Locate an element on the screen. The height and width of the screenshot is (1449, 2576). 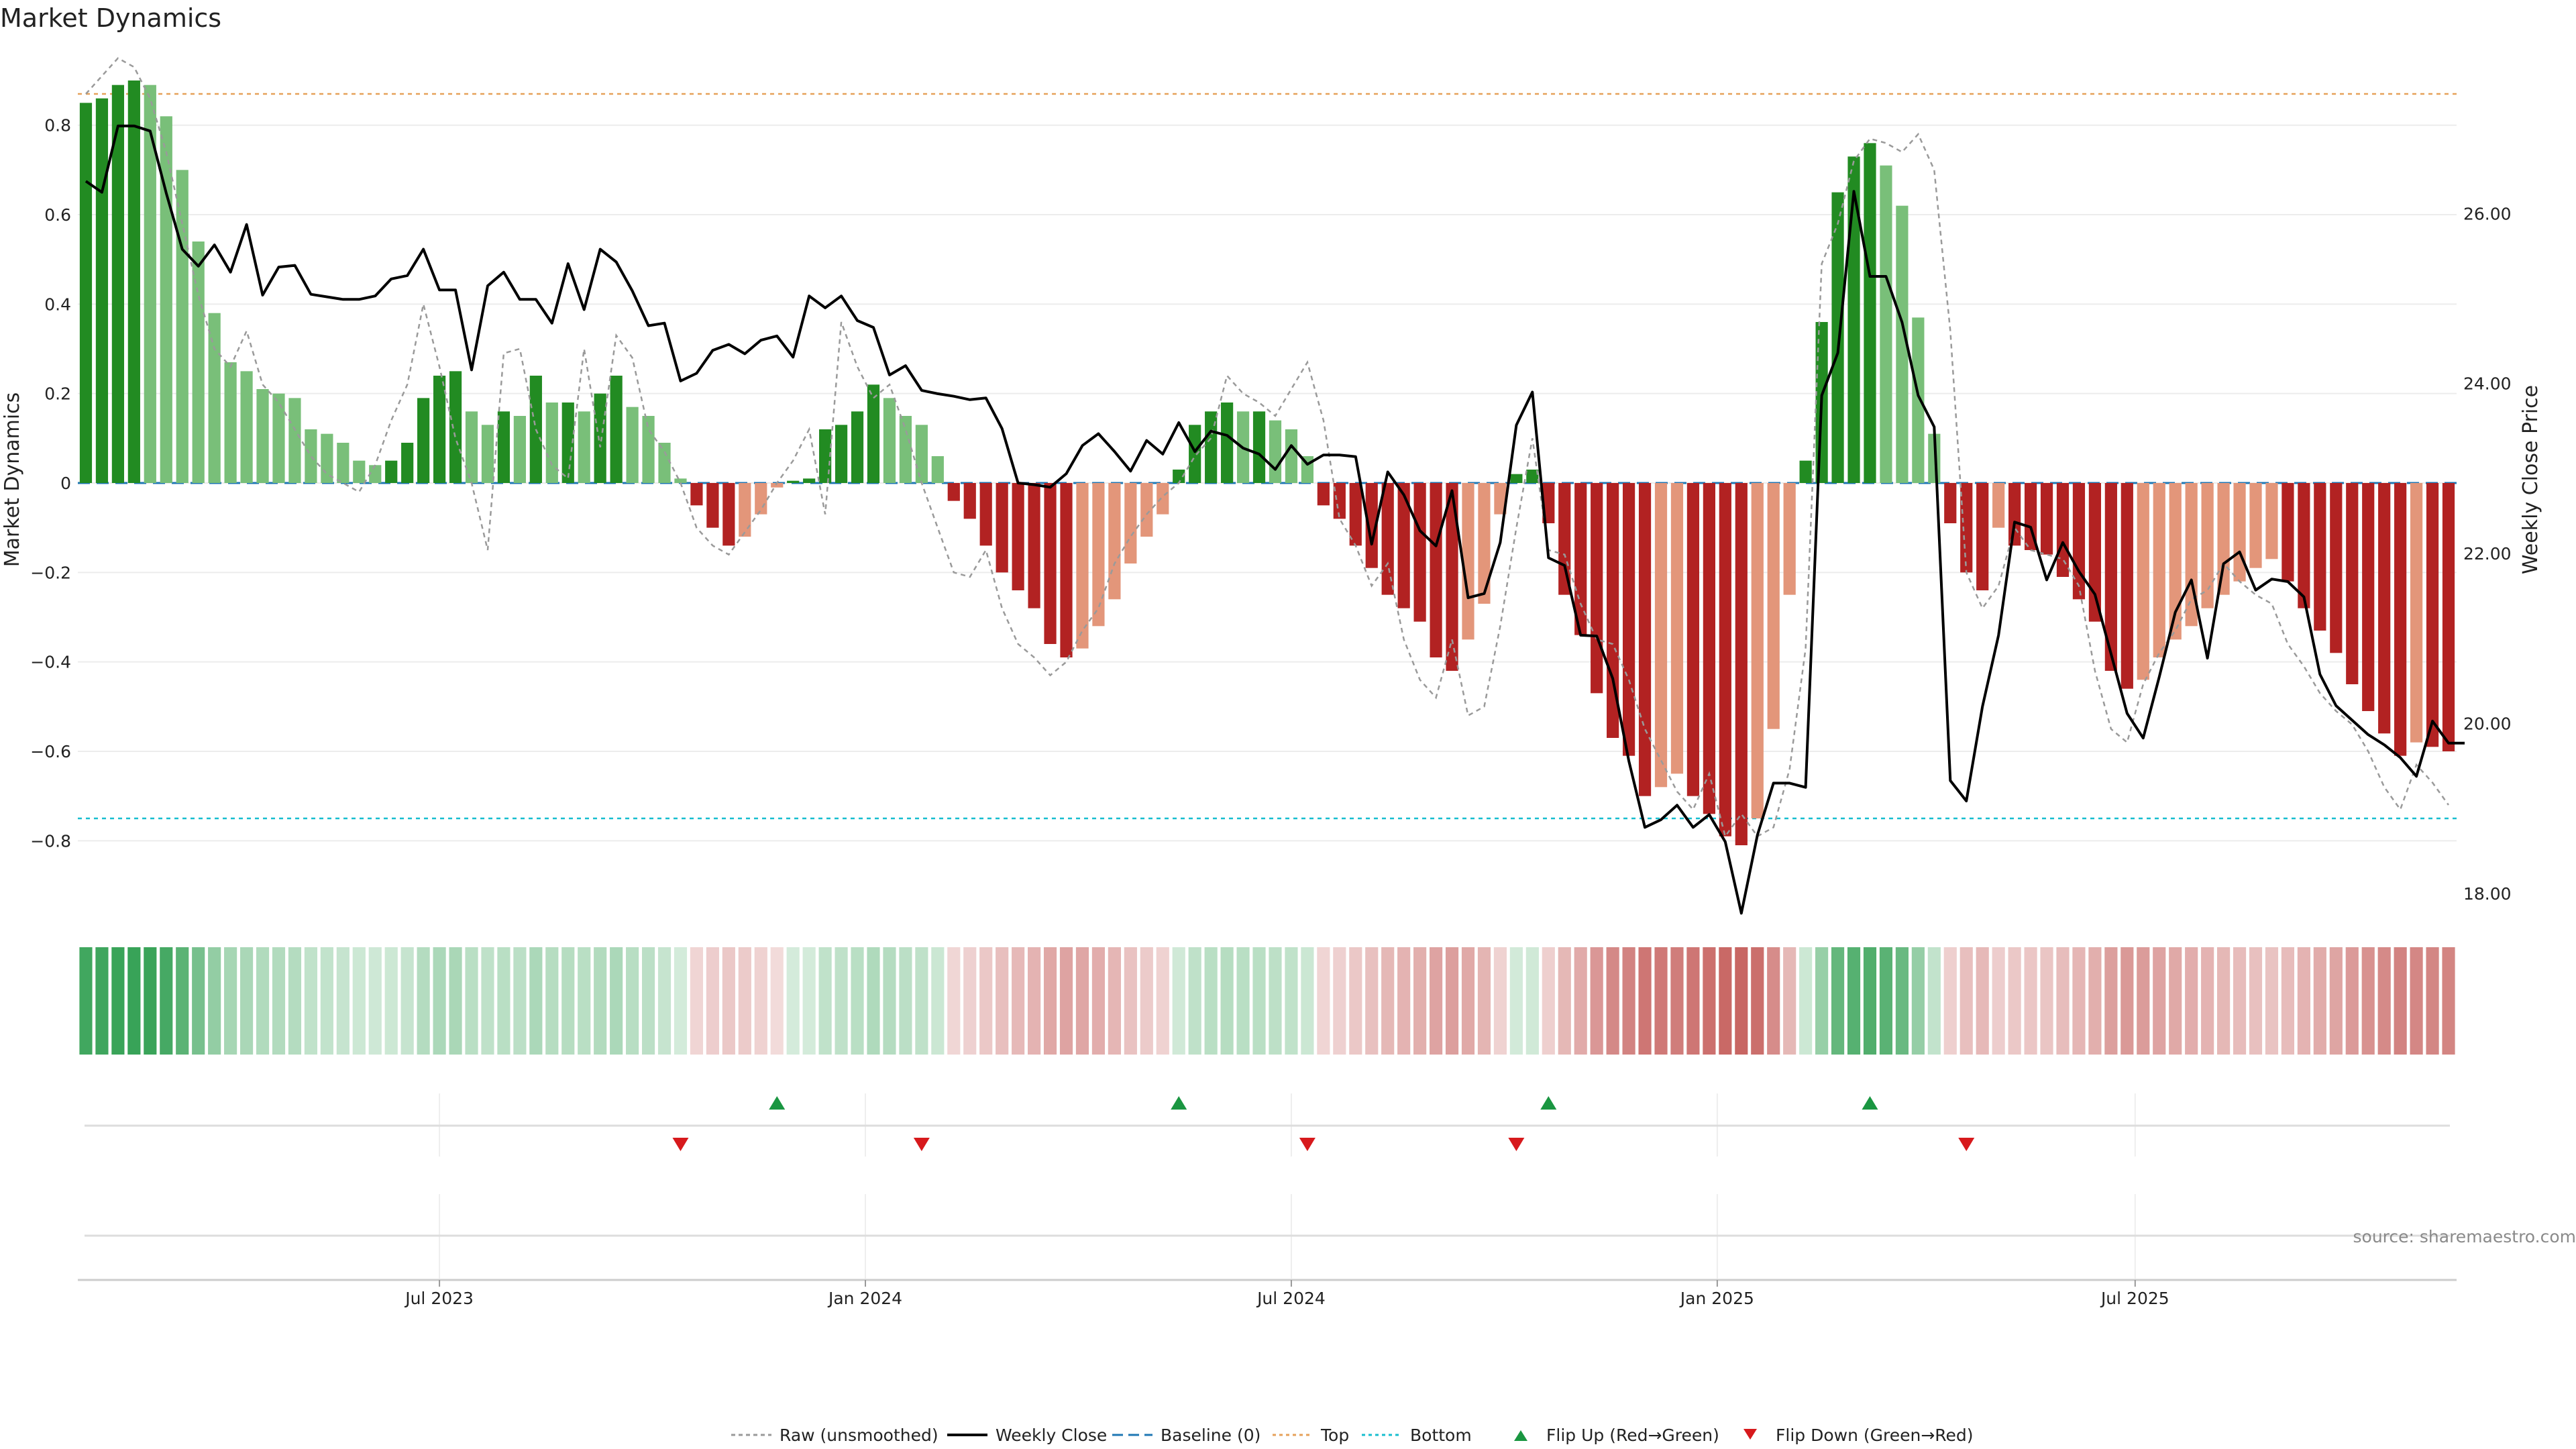
x-tick-label: Jul 2023 is located at coordinates (439, 1298).